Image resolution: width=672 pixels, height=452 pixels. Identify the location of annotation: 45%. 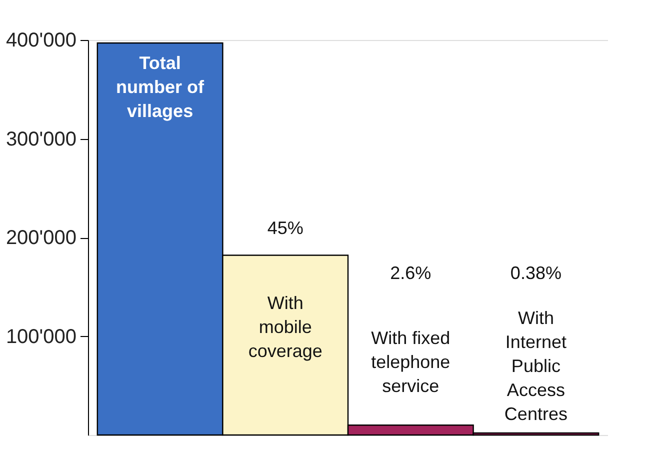
(285, 228).